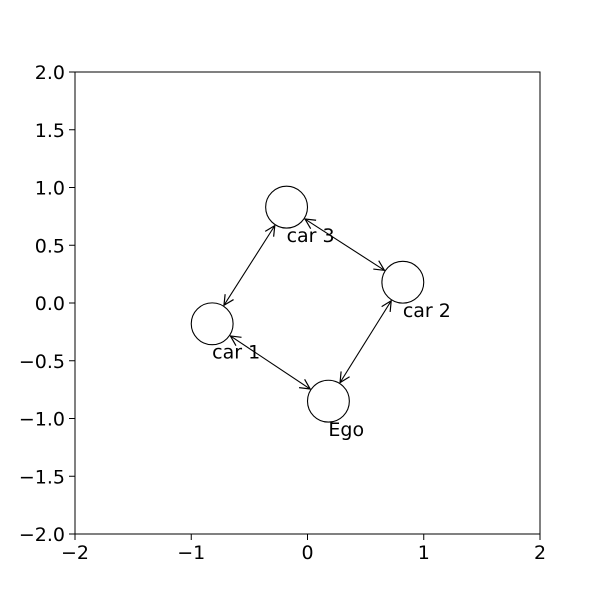 The height and width of the screenshot is (605, 600). Describe the element at coordinates (50, 73) in the screenshot. I see `y-tick-label: 2.0` at that location.